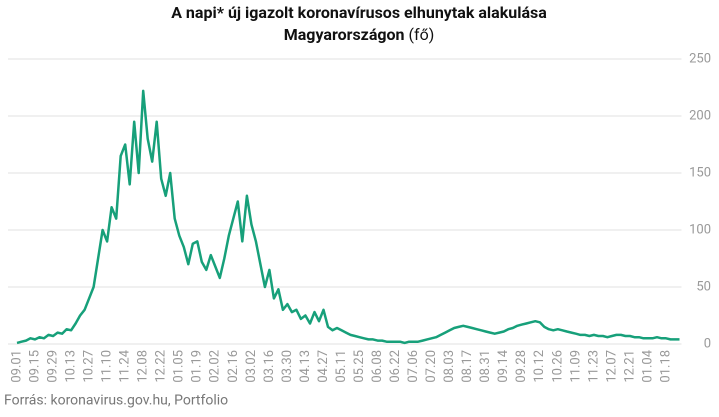 The image size is (719, 417). I want to click on x-tick-label: 01.04, so click(647, 365).